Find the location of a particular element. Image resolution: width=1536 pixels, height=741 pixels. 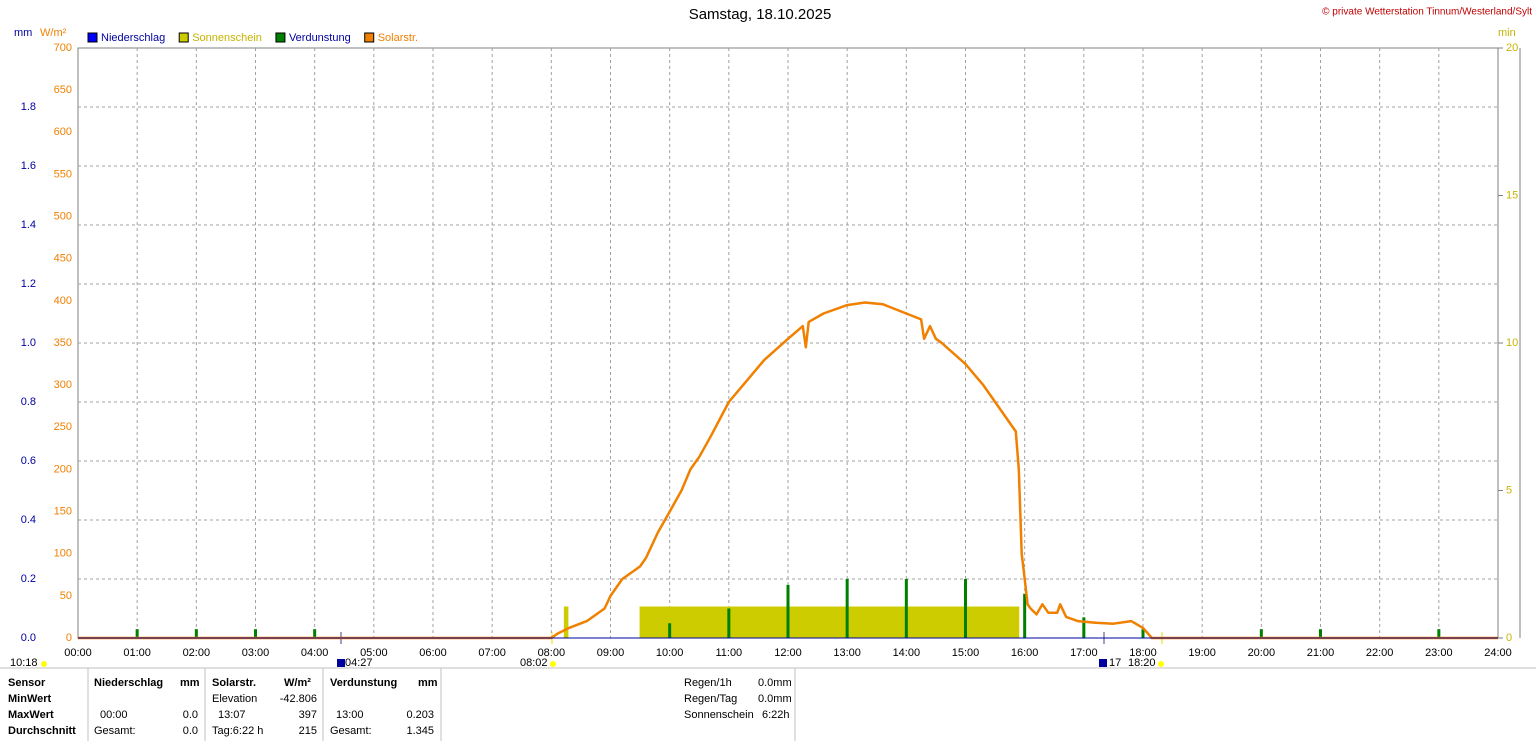

sunshine-bar is located at coordinates (829, 622).